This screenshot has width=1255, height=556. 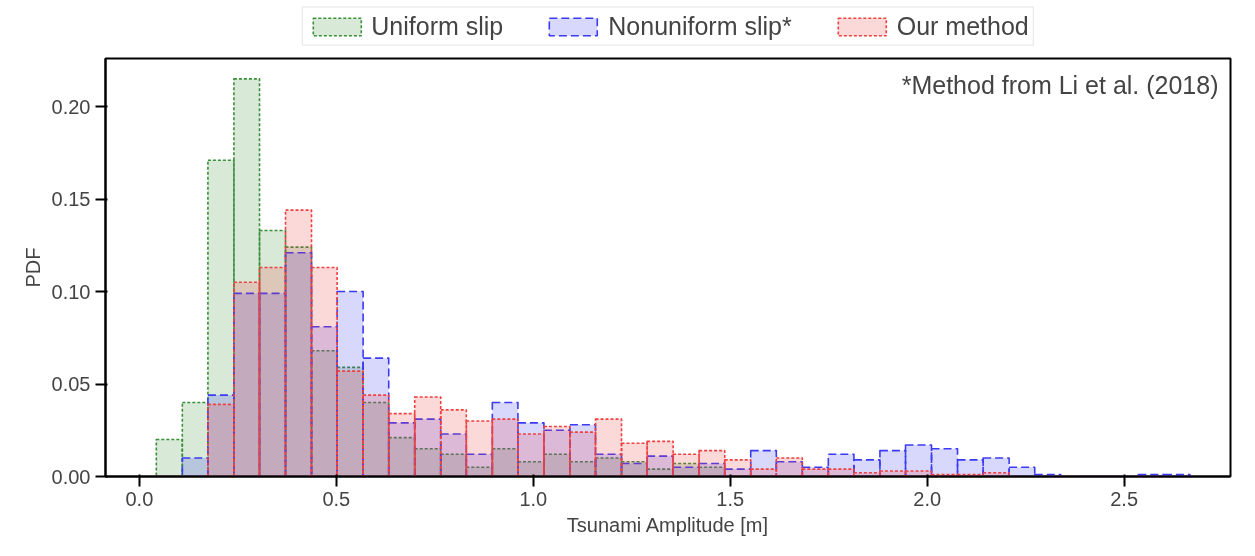 What do you see at coordinates (667, 524) in the screenshot?
I see `x-axis-title: Tsunami Amplitude [m]` at bounding box center [667, 524].